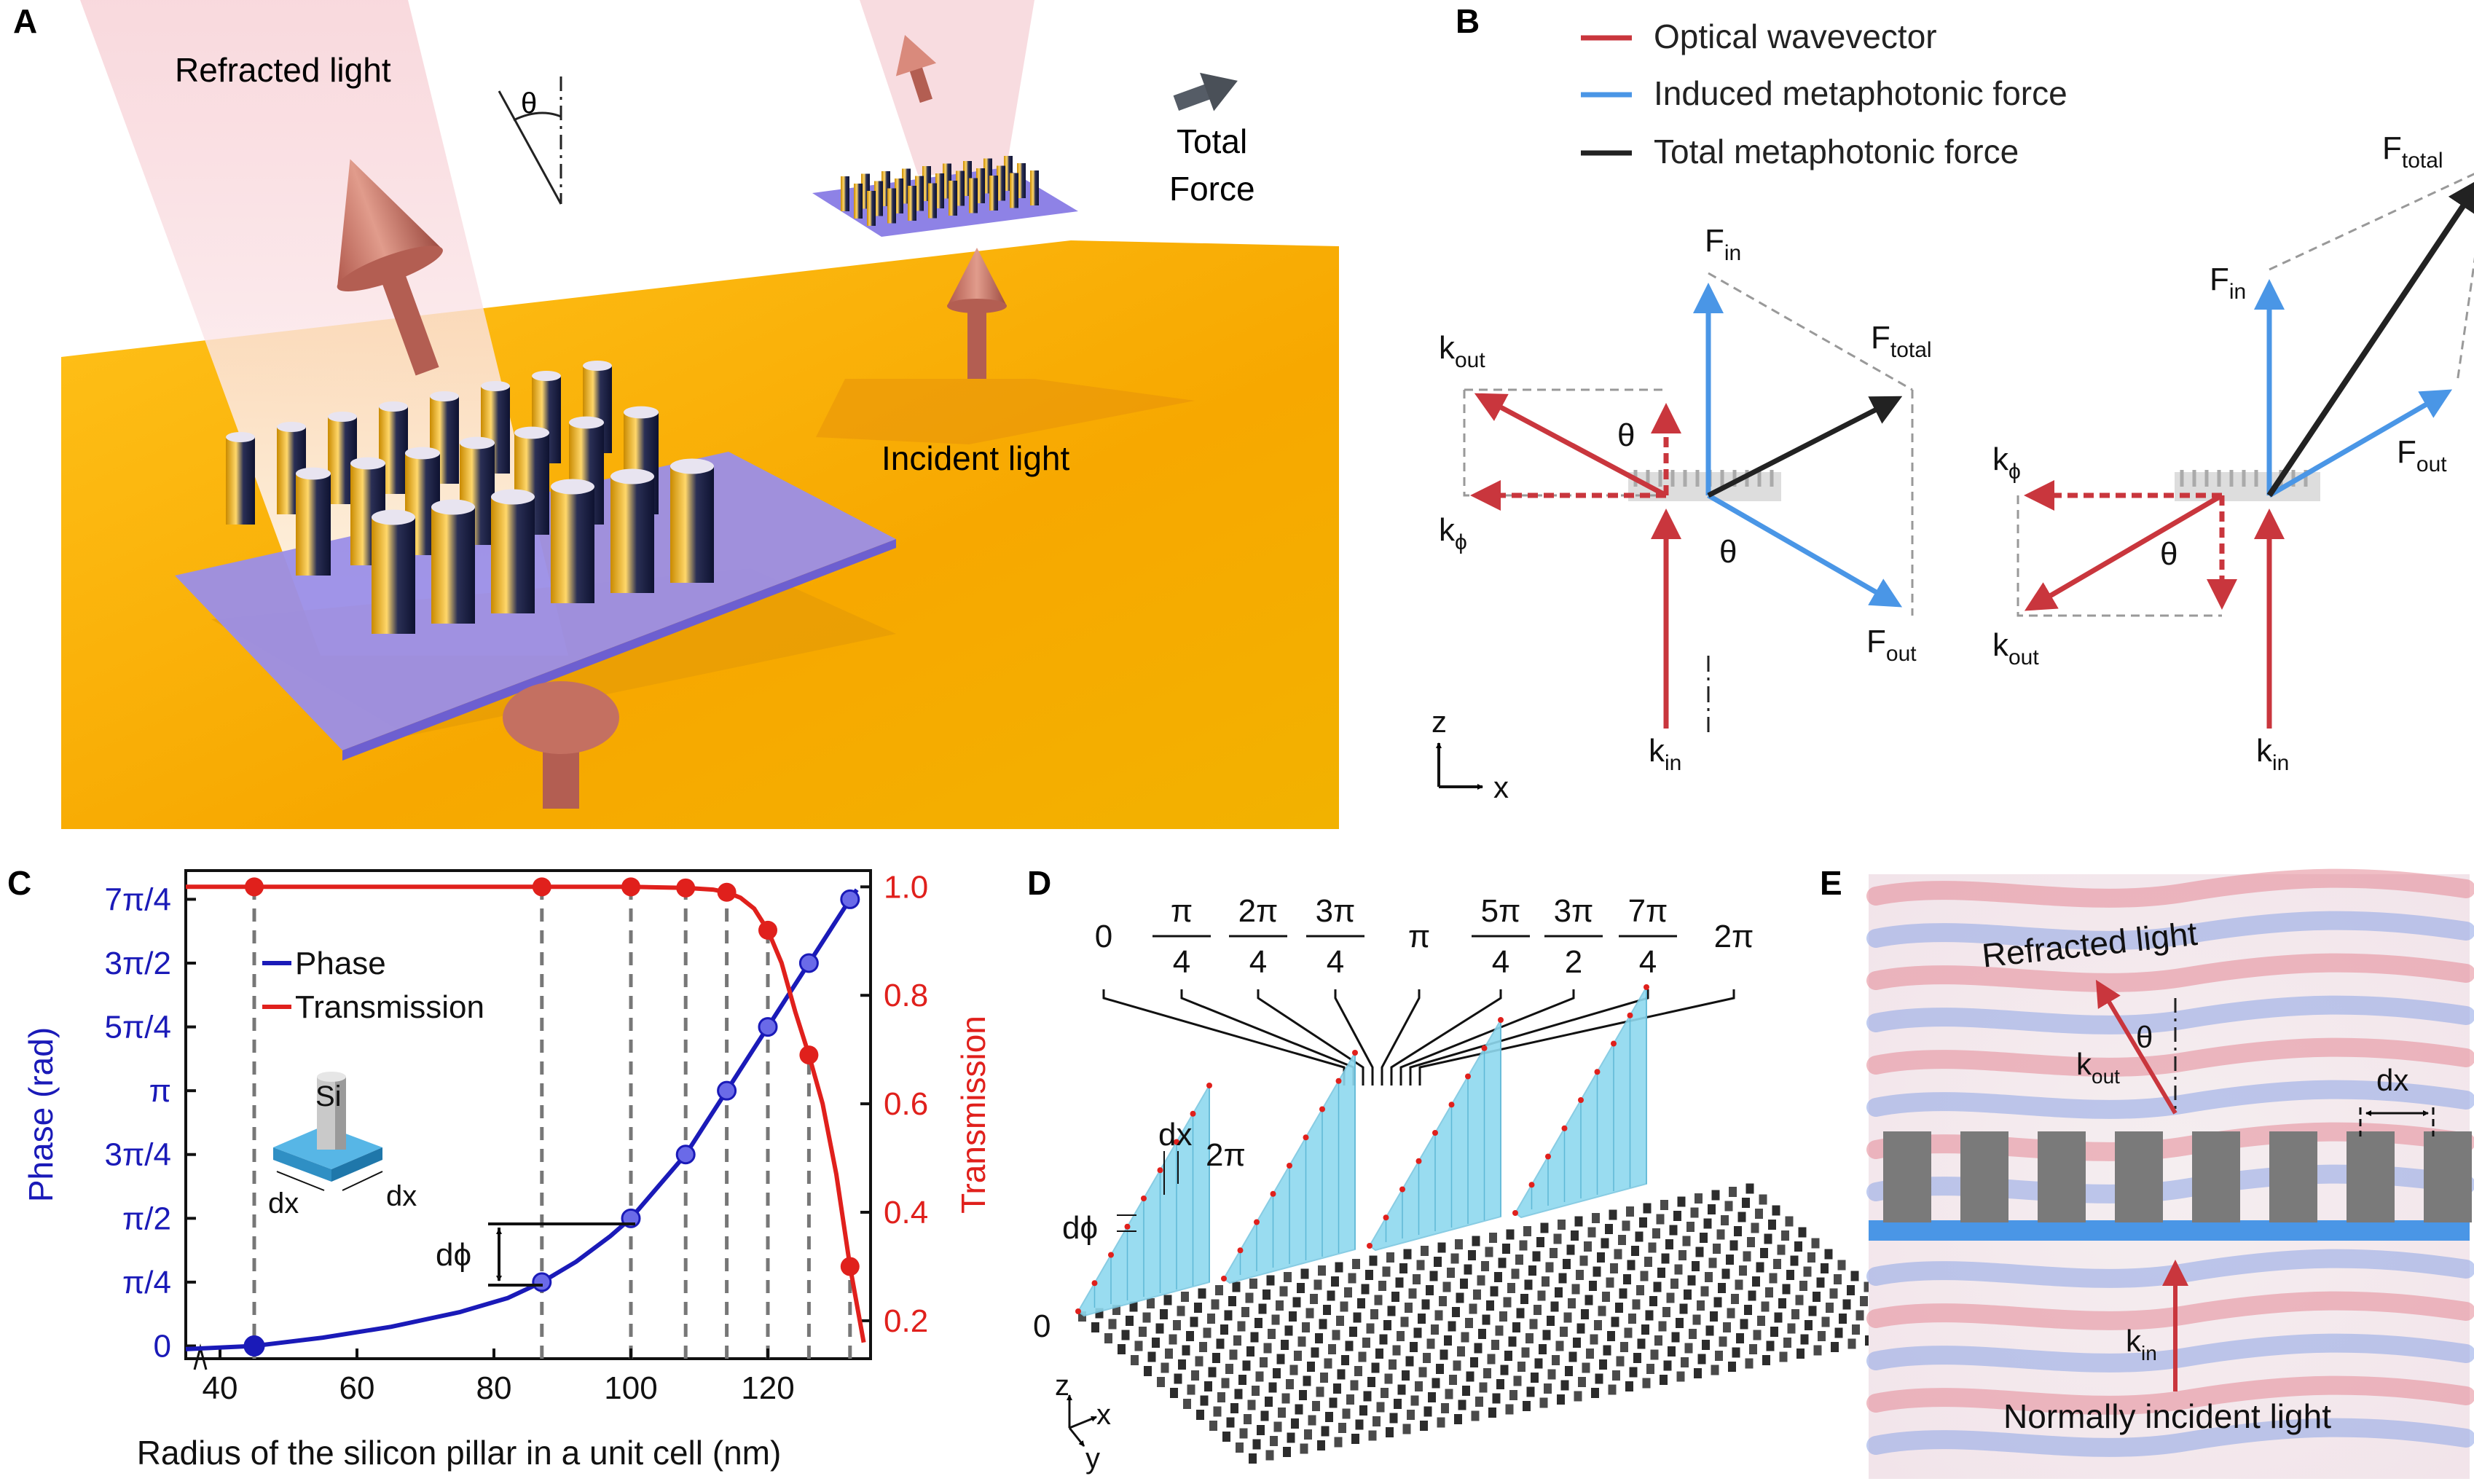 The width and height of the screenshot is (2474, 1484). Describe the element at coordinates (552, 1076) in the screenshot. I see `transmission-markers` at that location.